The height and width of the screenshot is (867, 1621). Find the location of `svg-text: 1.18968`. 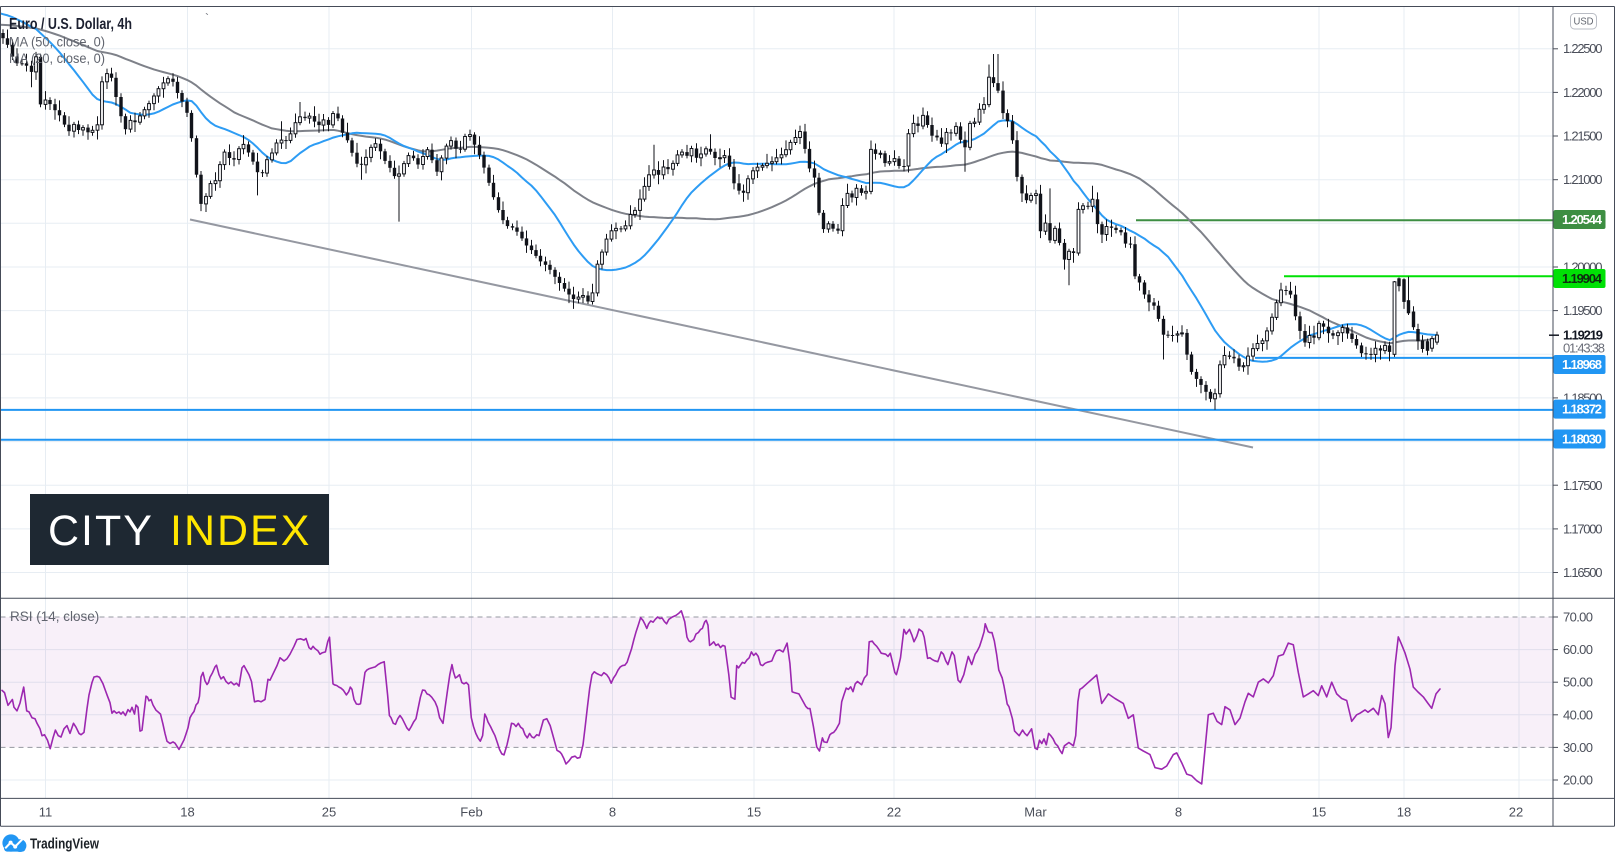

svg-text: 1.18968 is located at coordinates (1582, 364).